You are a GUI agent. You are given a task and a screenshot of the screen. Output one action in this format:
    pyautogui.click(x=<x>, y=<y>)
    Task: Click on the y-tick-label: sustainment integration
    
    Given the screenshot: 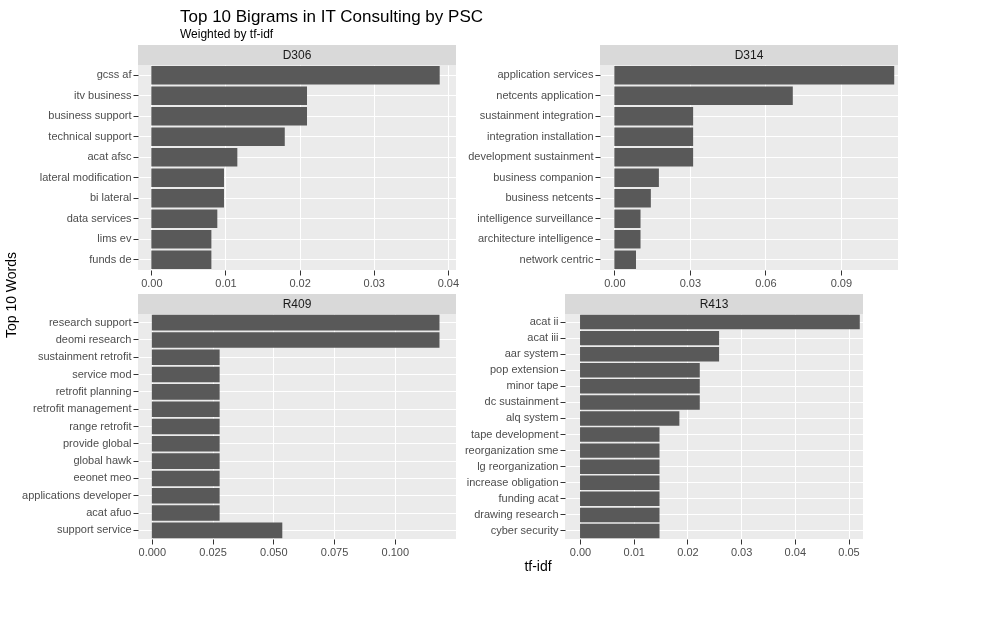 What is the action you would take?
    pyautogui.click(x=536, y=115)
    